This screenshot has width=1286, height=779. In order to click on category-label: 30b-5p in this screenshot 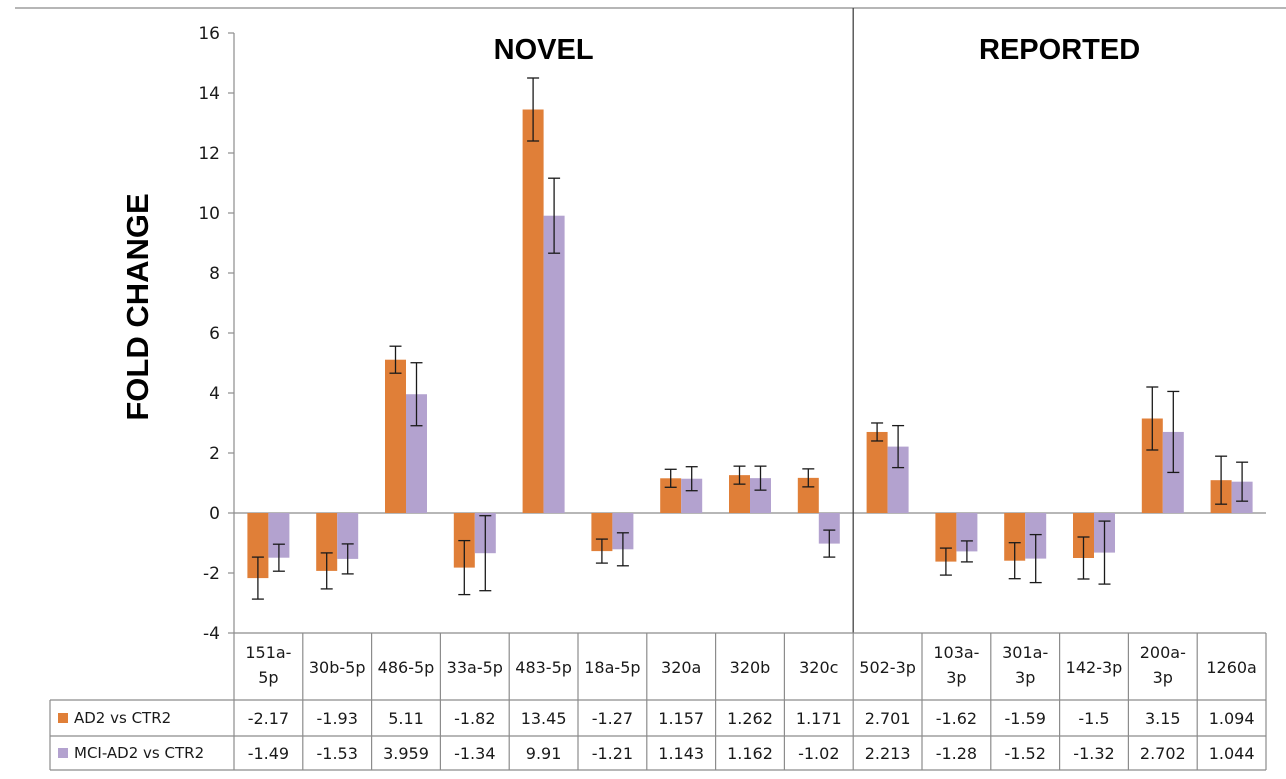, I will do `click(337, 667)`.